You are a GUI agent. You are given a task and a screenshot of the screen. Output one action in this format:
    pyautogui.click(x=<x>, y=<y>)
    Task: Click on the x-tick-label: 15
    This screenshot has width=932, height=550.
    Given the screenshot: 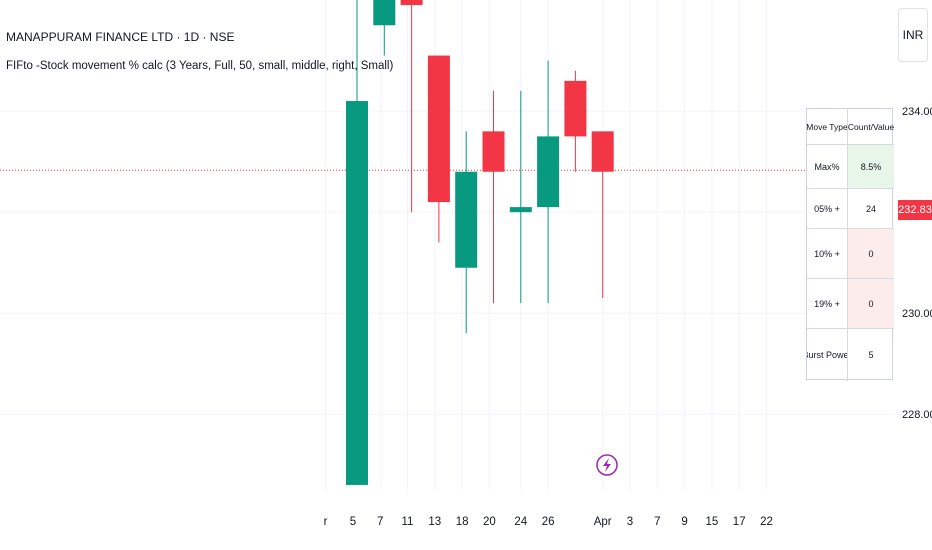 What is the action you would take?
    pyautogui.click(x=712, y=522)
    